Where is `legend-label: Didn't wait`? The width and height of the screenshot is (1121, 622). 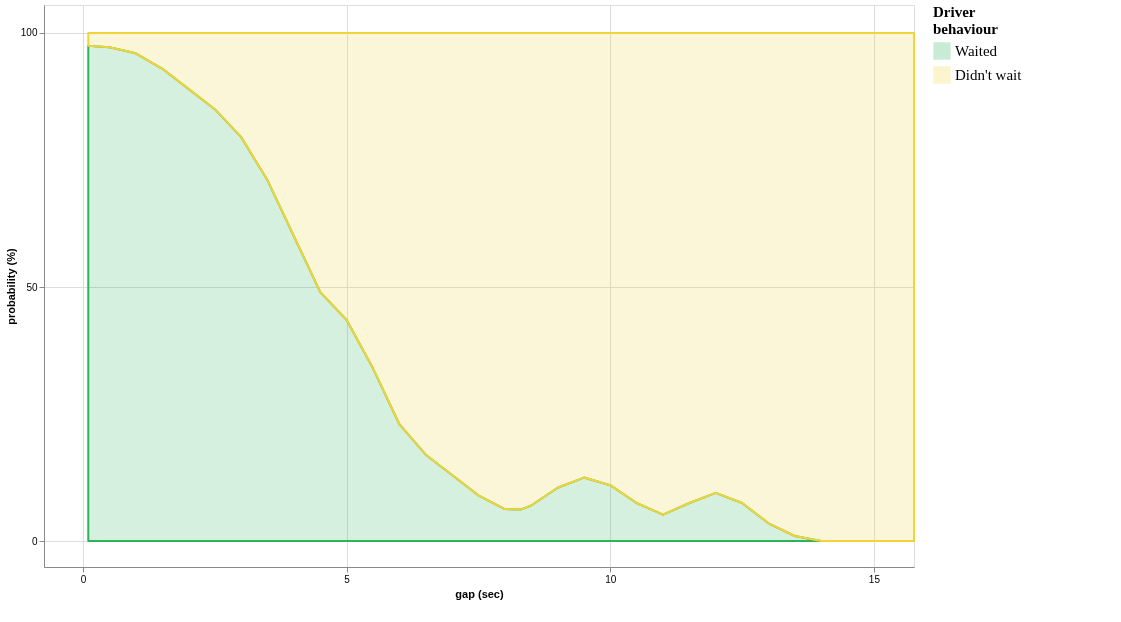
legend-label: Didn't wait is located at coordinates (989, 75).